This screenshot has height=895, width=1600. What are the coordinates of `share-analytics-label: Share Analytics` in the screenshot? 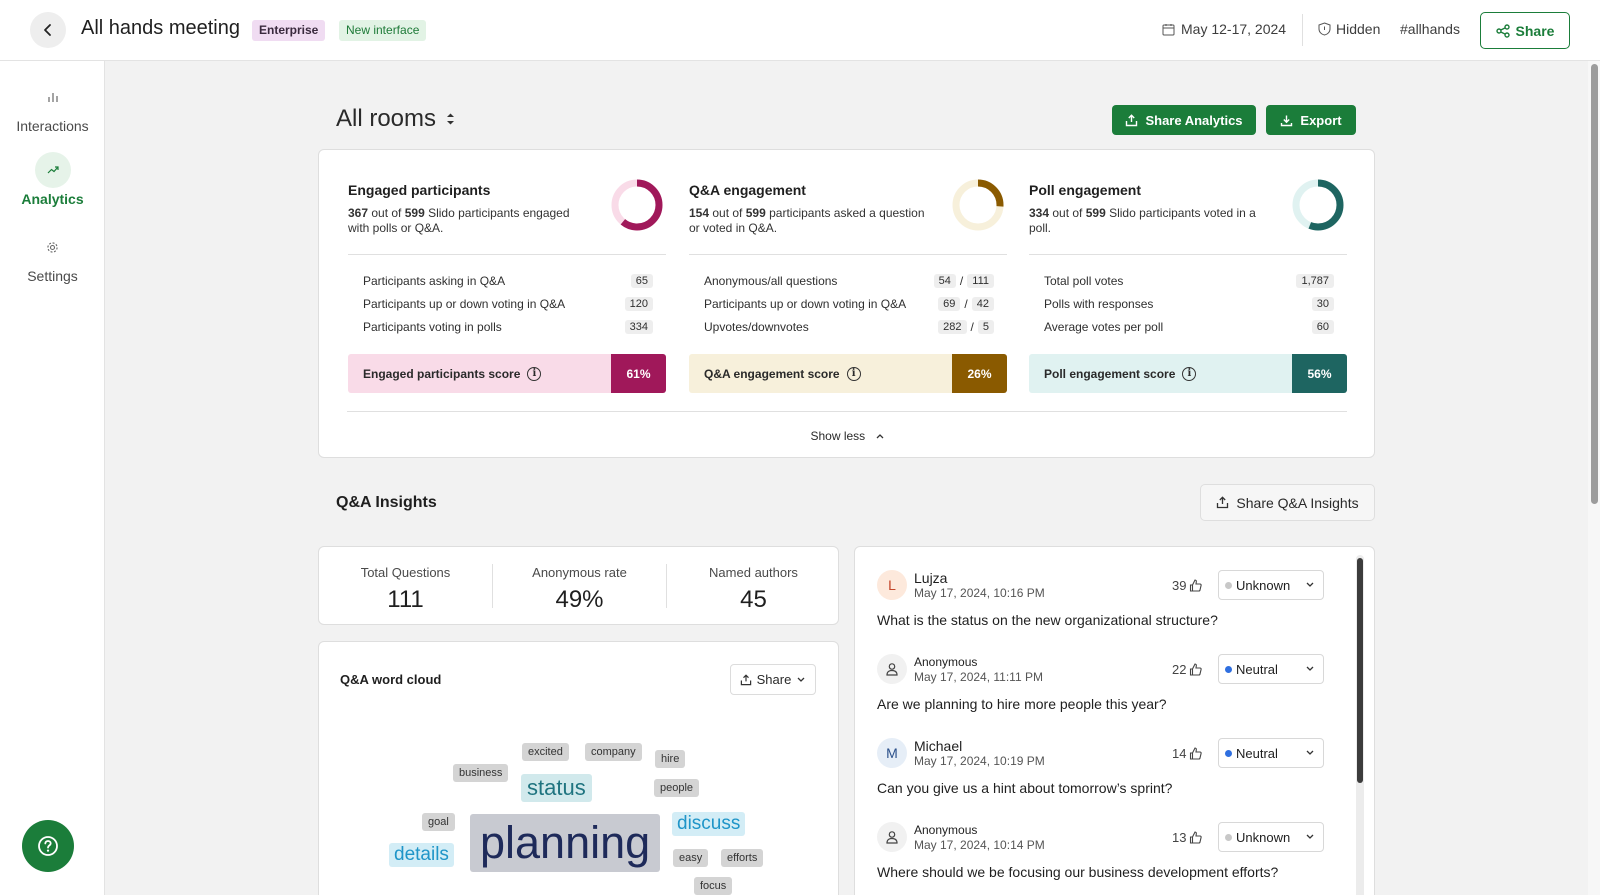 It's located at (1194, 120).